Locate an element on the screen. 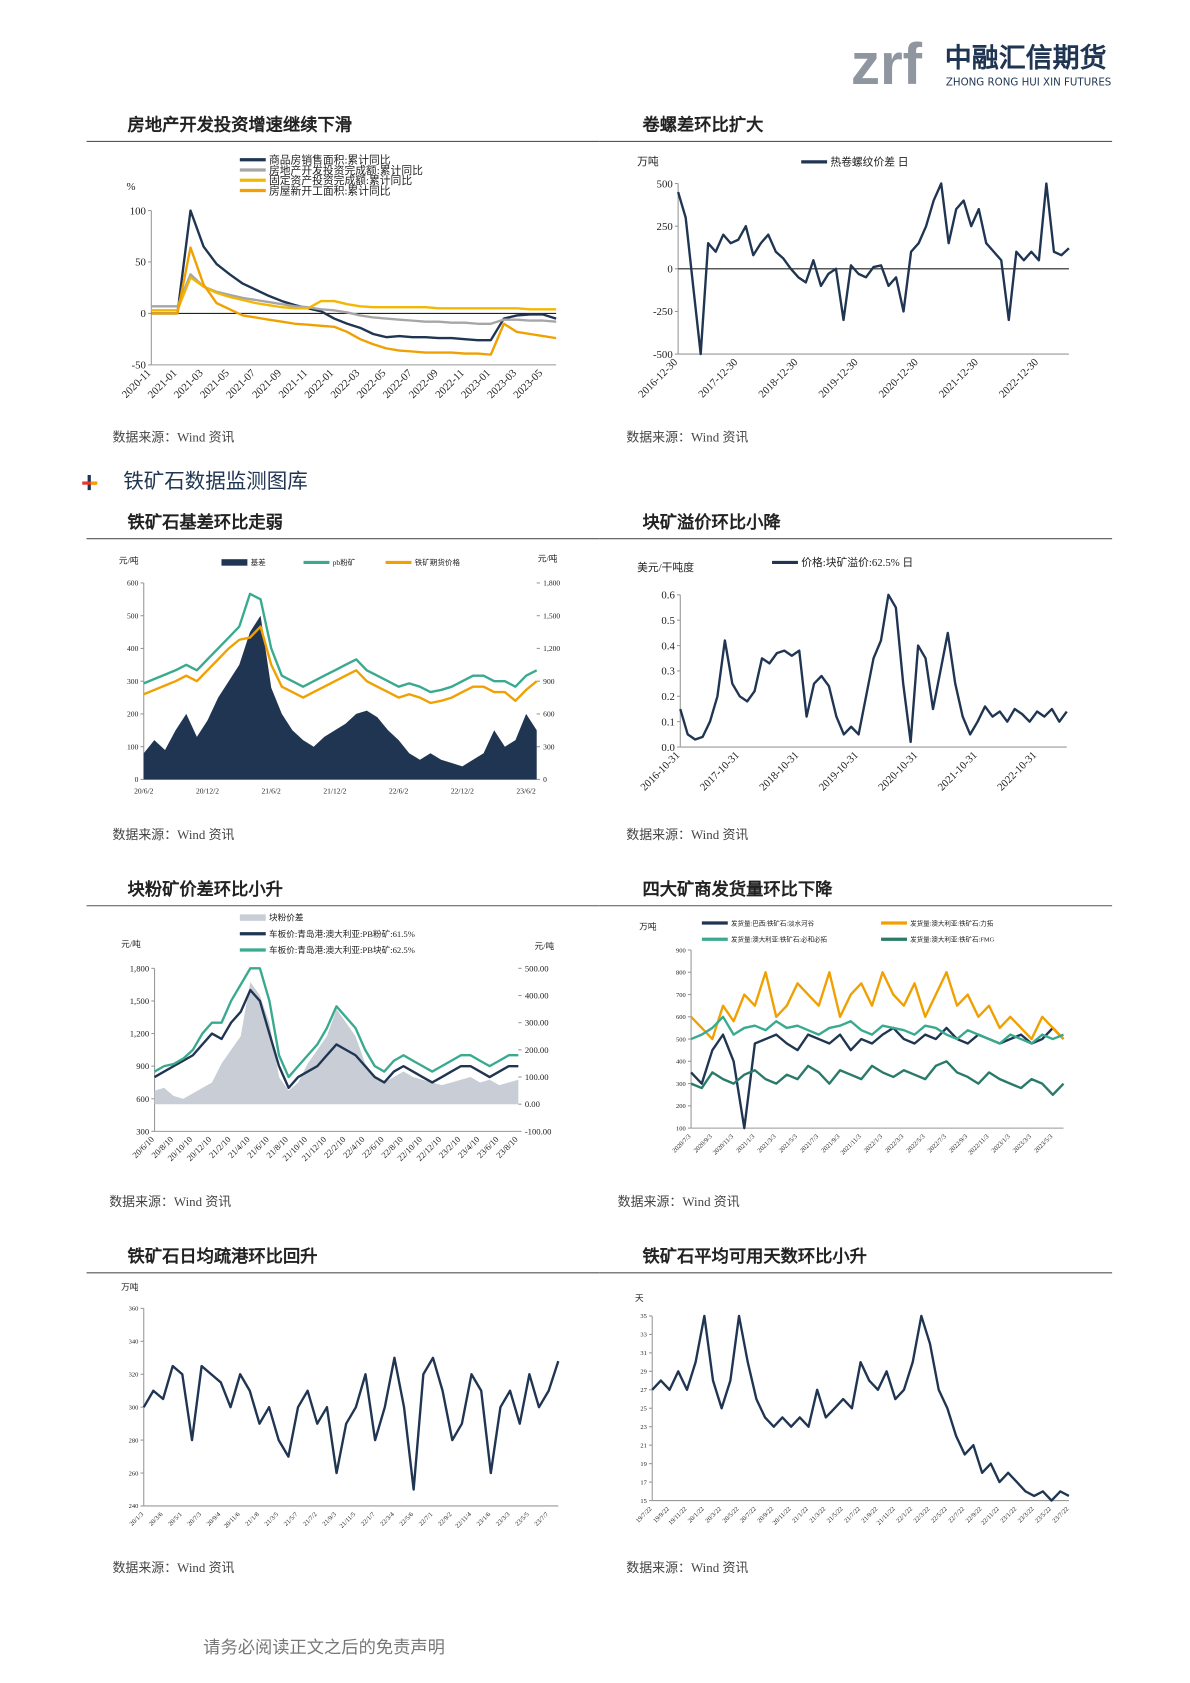  y2-axis-label: 元/吨 is located at coordinates (545, 945).